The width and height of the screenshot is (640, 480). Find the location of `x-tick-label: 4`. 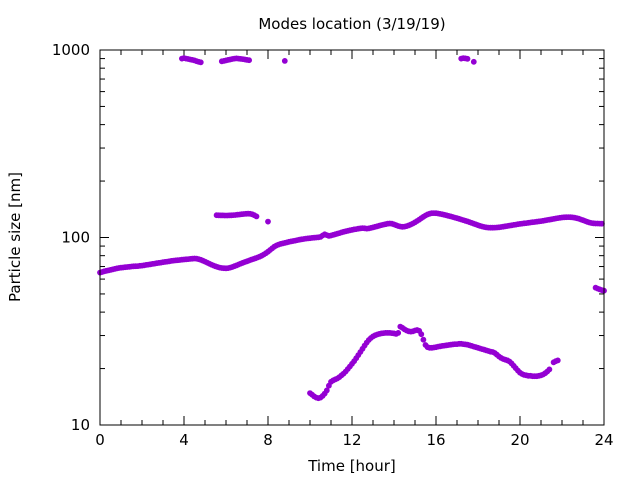

x-tick-label: 4 is located at coordinates (184, 440).